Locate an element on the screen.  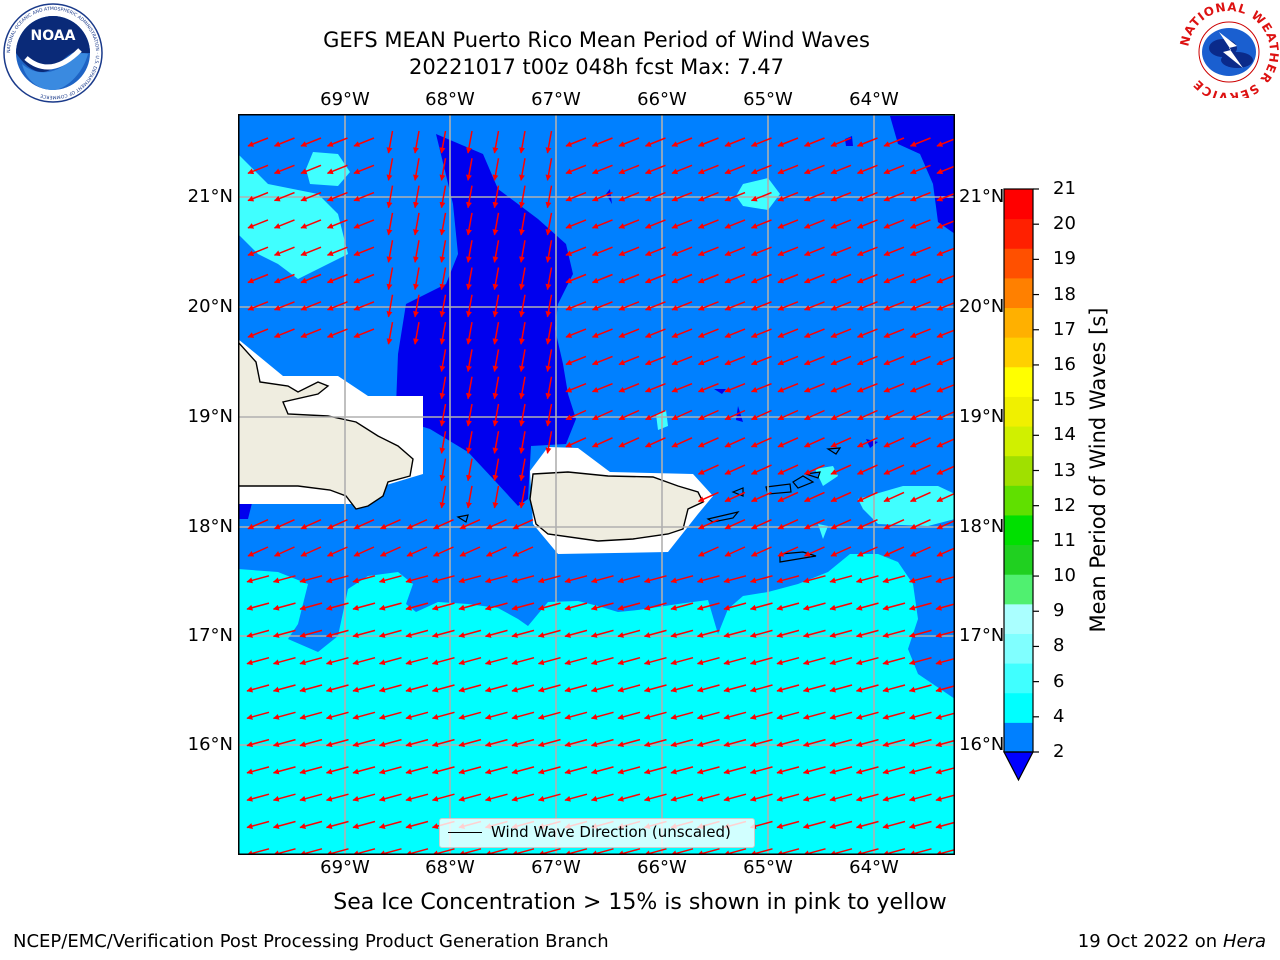
lon-label-top-66w: 66°W is located at coordinates (662, 99).